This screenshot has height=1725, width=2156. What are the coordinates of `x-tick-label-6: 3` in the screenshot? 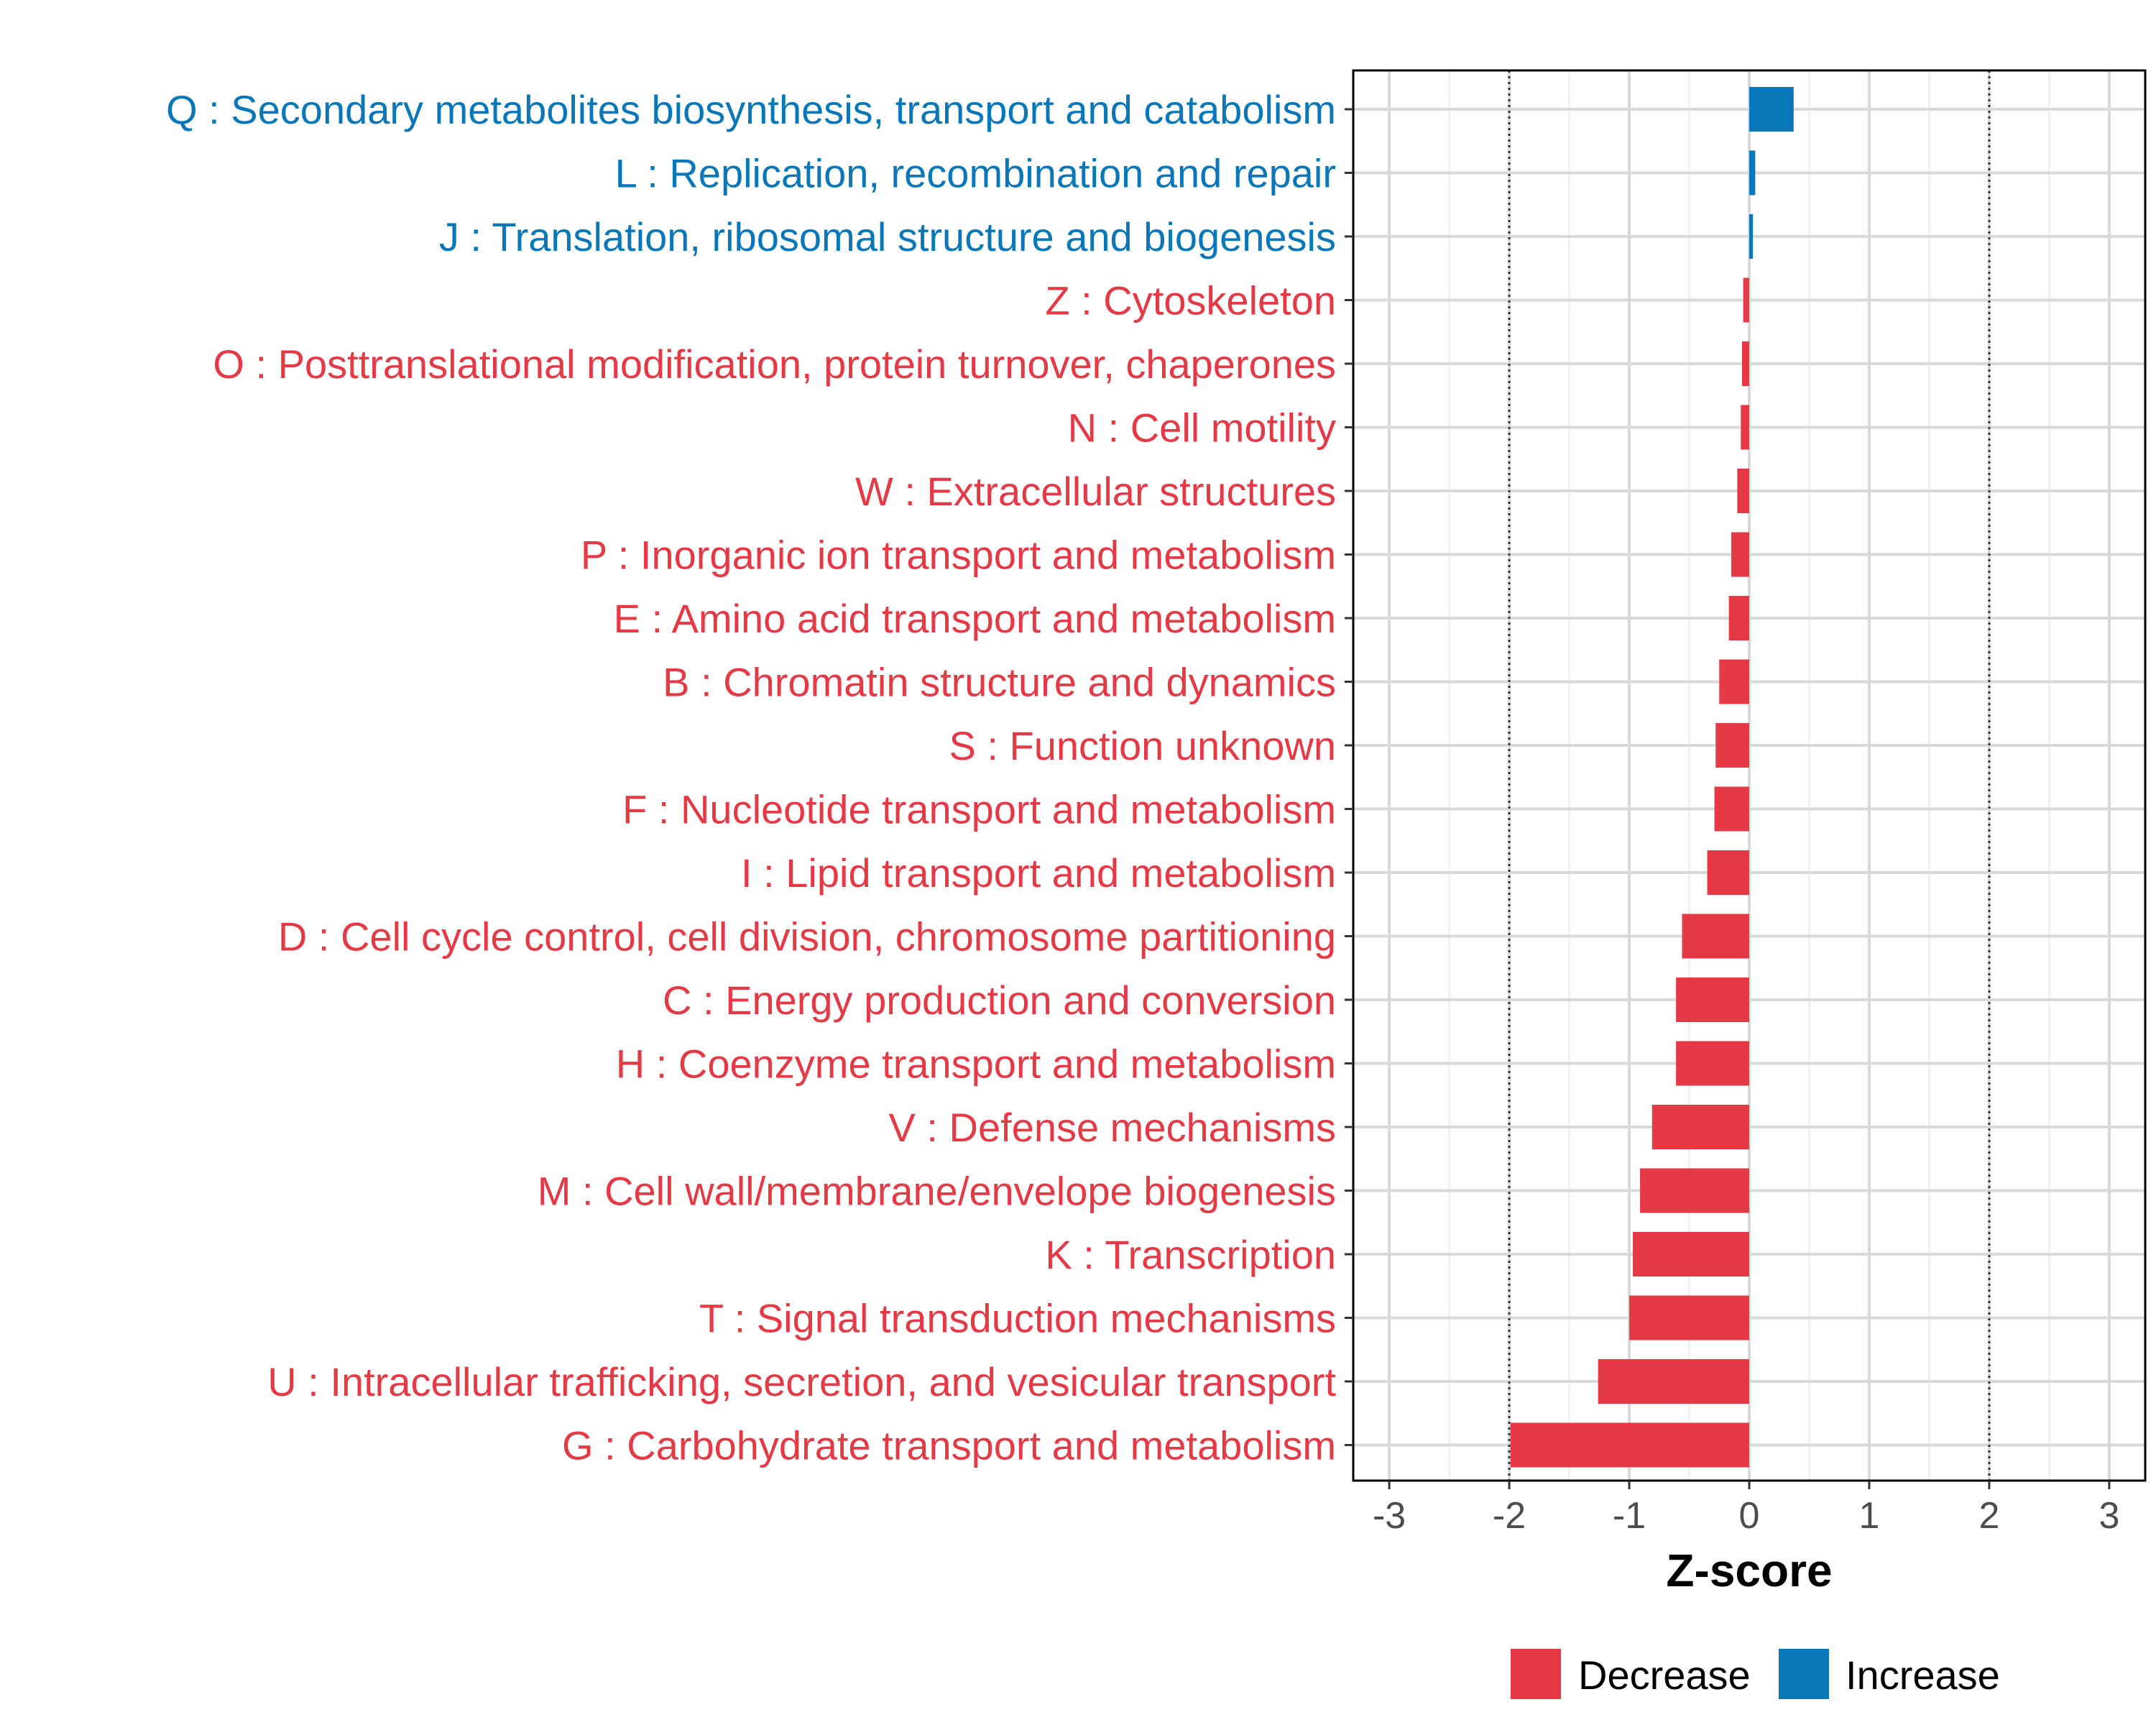 It's located at (2109, 1516).